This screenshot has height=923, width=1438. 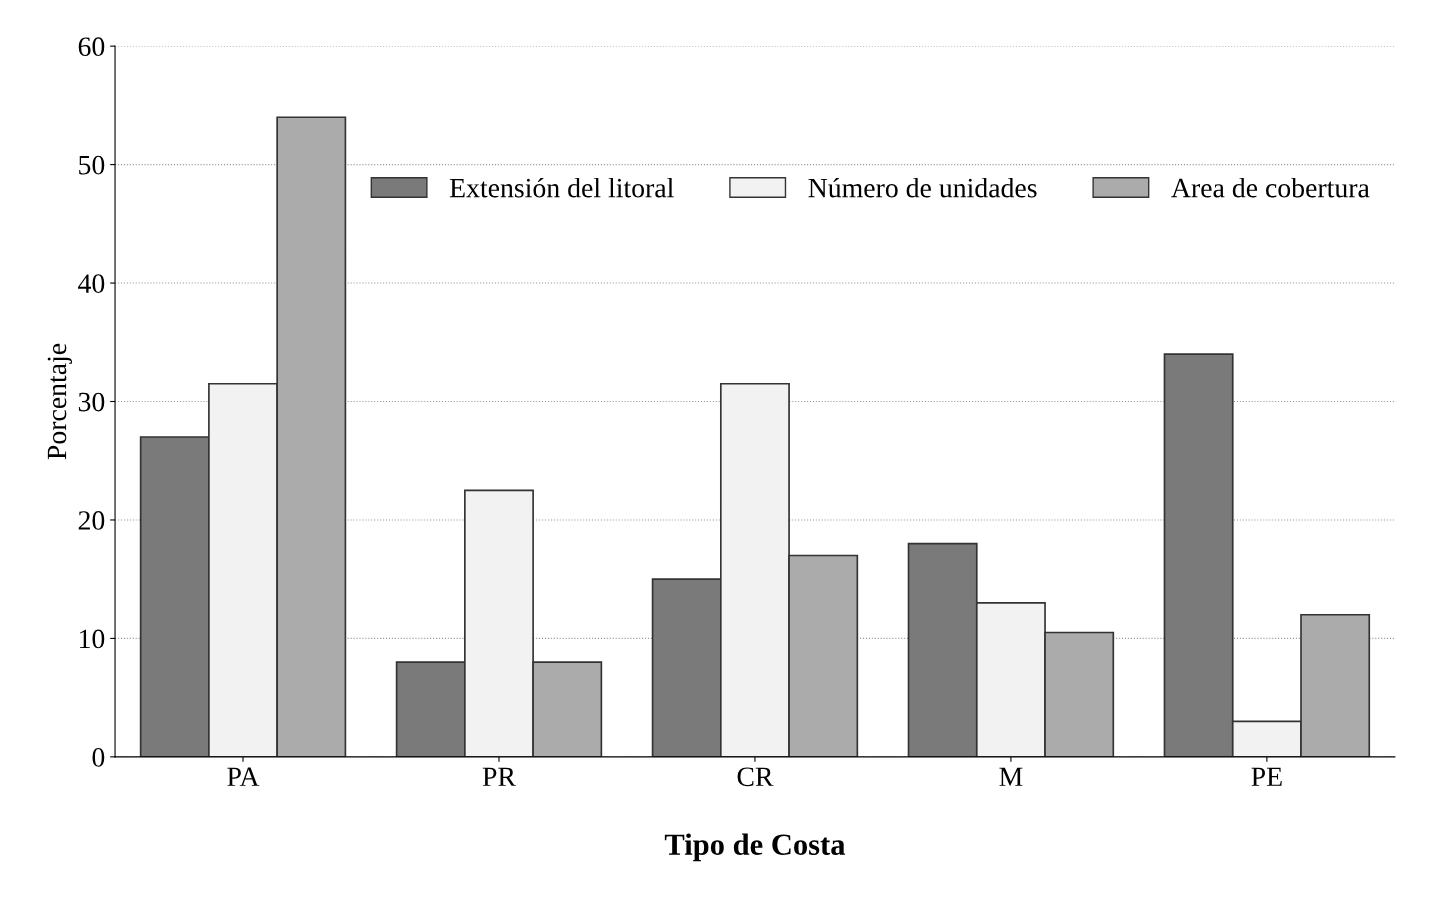 What do you see at coordinates (243, 776) in the screenshot?
I see `x-tick-label: PA` at bounding box center [243, 776].